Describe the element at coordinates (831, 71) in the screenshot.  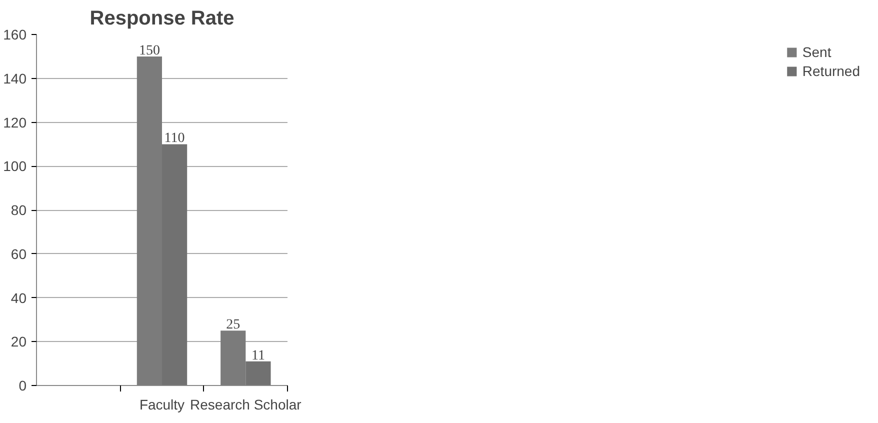
I see `legend-label: Returned` at that location.